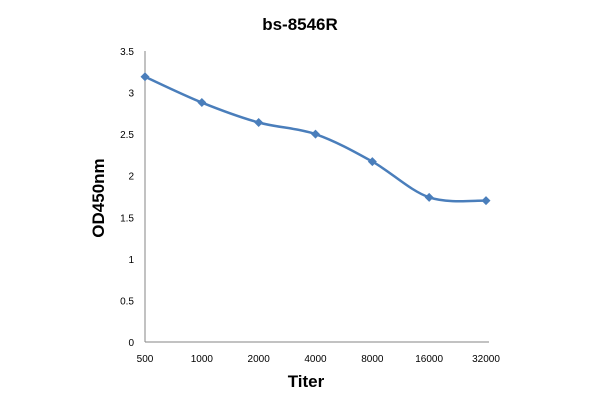 The image size is (600, 405). Describe the element at coordinates (127, 218) in the screenshot. I see `y-tick-label: 1.5` at that location.